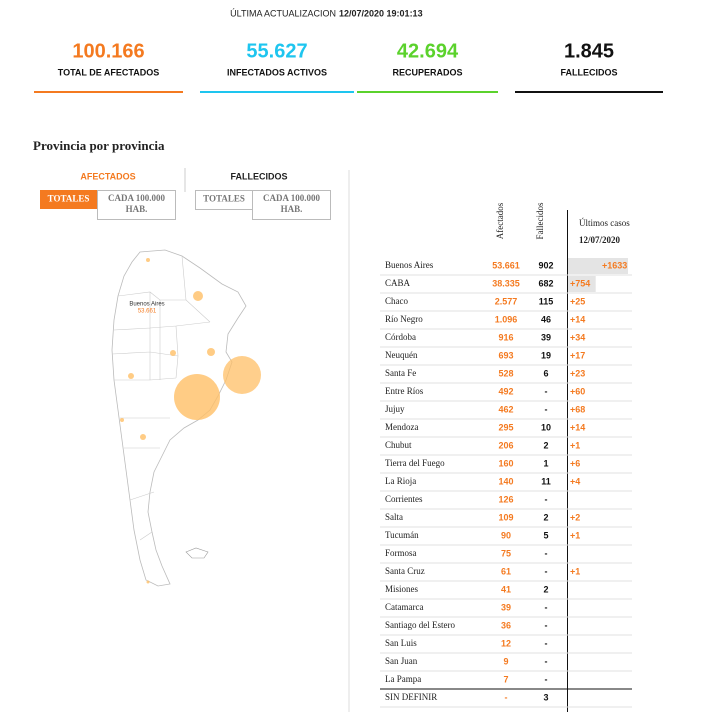 The image size is (702, 712). I want to click on province-name: SIN DEFINIR, so click(411, 697).